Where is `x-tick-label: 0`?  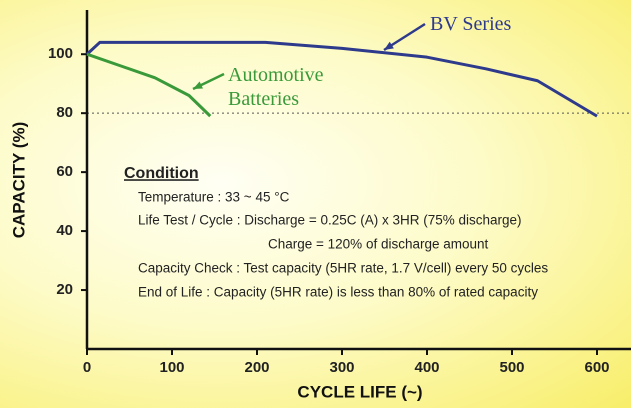
x-tick-label: 0 is located at coordinates (87, 367).